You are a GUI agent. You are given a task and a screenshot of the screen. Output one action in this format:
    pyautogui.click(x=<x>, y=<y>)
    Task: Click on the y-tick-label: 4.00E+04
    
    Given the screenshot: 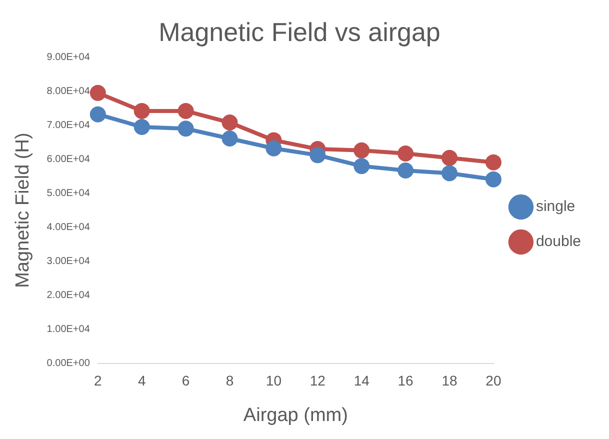 What is the action you would take?
    pyautogui.click(x=68, y=228)
    